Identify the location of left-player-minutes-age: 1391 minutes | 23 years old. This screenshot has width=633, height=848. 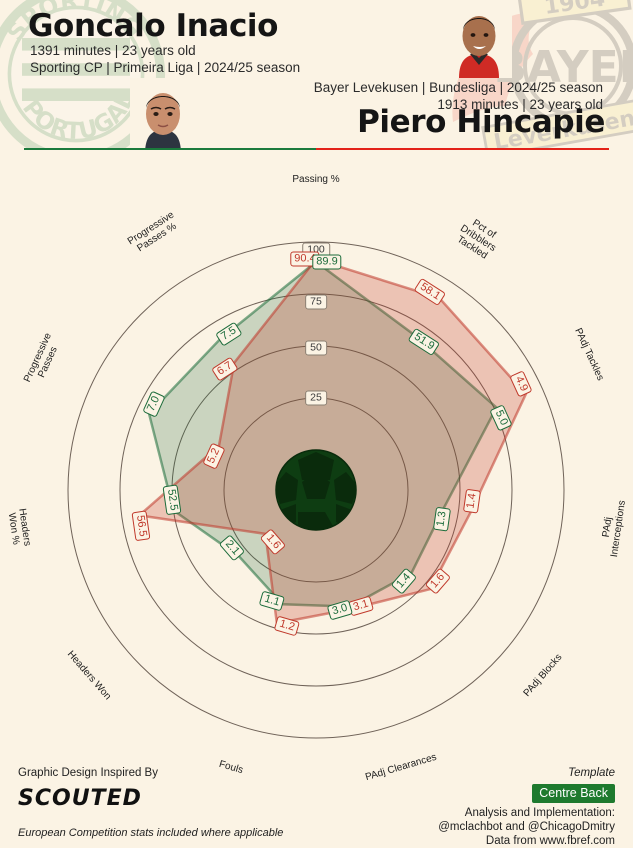
(113, 50).